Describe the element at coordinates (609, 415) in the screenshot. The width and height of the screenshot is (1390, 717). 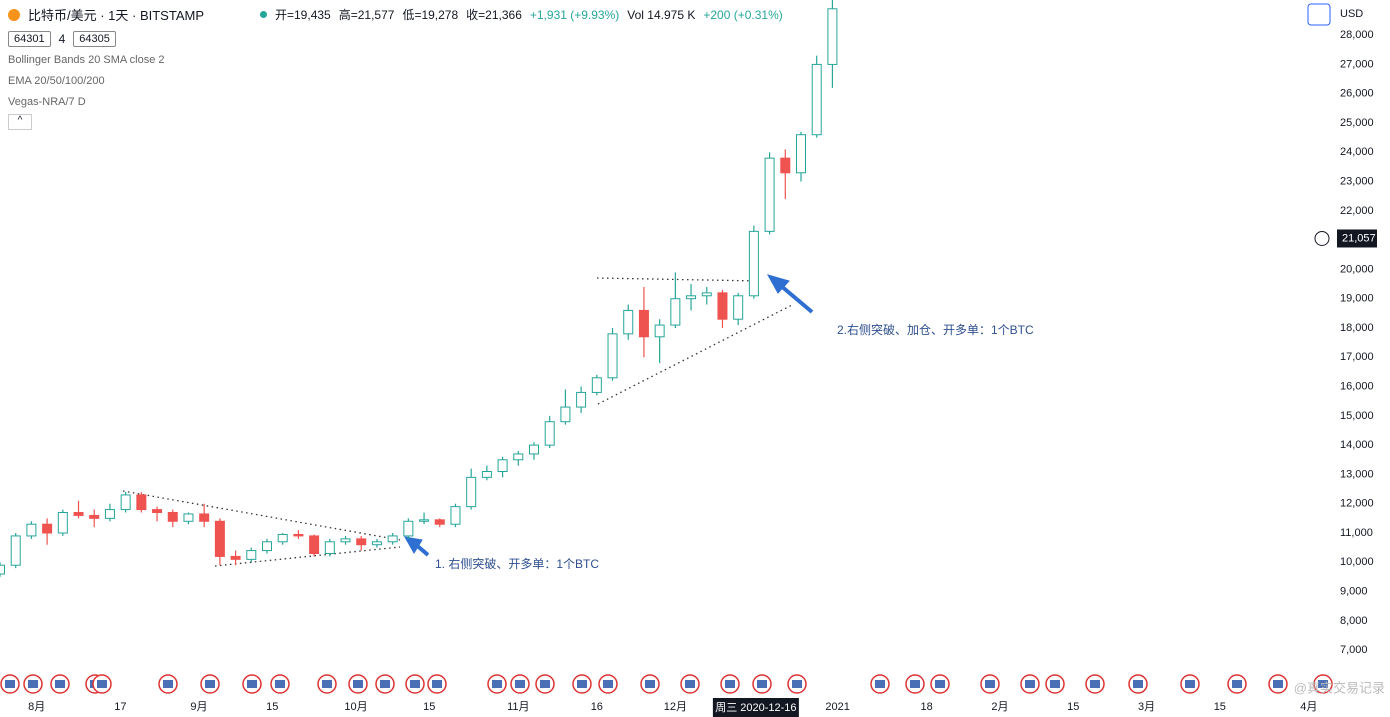
I see `arrows` at that location.